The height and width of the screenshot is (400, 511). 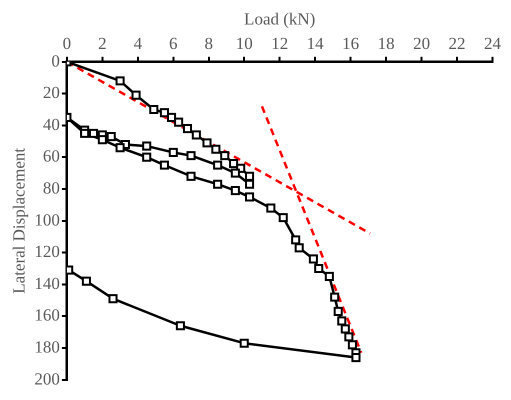 What do you see at coordinates (51, 156) in the screenshot?
I see `y-tick-label: 60` at bounding box center [51, 156].